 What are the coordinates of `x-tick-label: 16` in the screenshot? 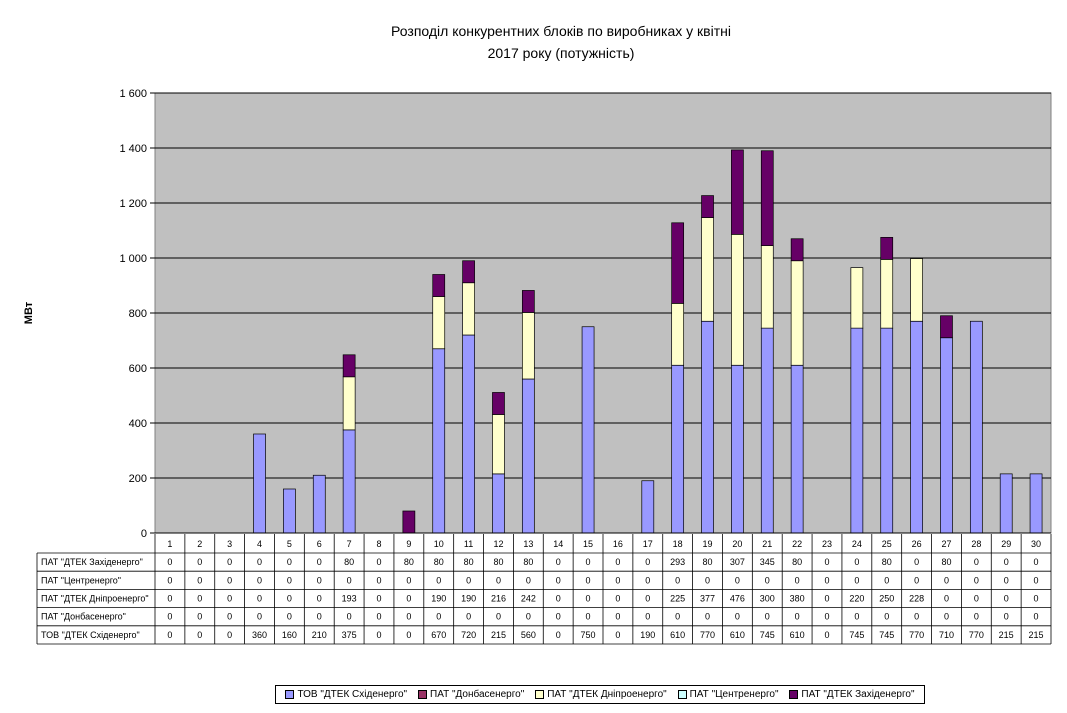 It's located at (618, 544).